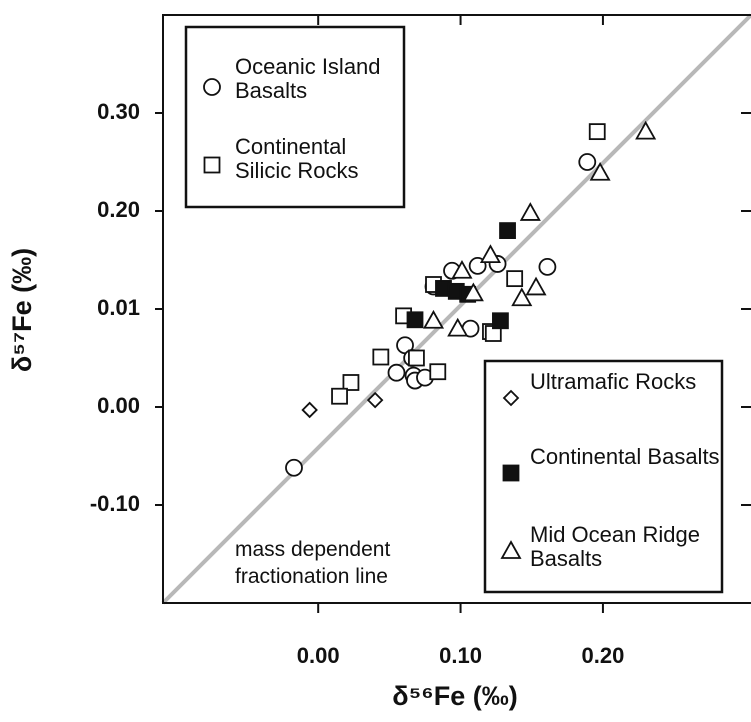  I want to click on x-tick-label: 0.20, so click(603, 655).